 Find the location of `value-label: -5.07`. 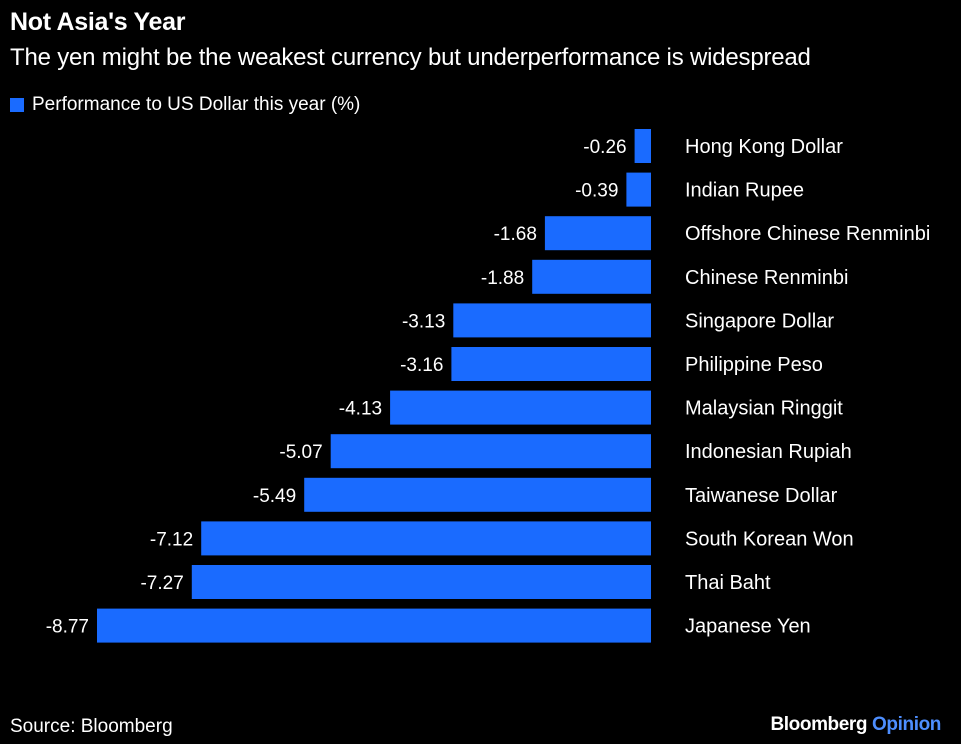

value-label: -5.07 is located at coordinates (300, 452).